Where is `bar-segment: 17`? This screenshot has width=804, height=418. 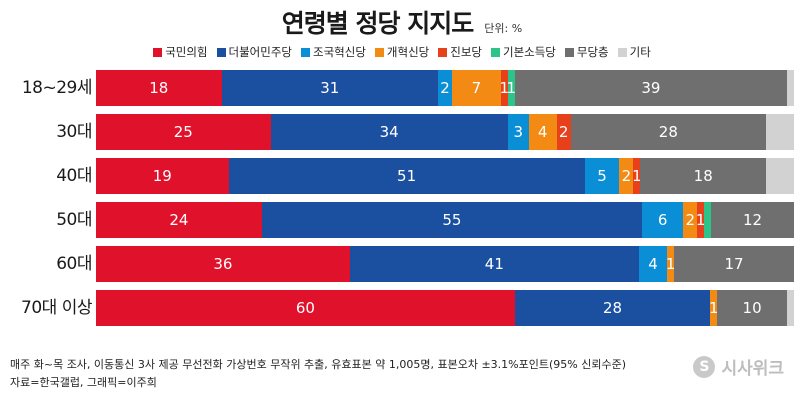
bar-segment: 17 is located at coordinates (734, 264).